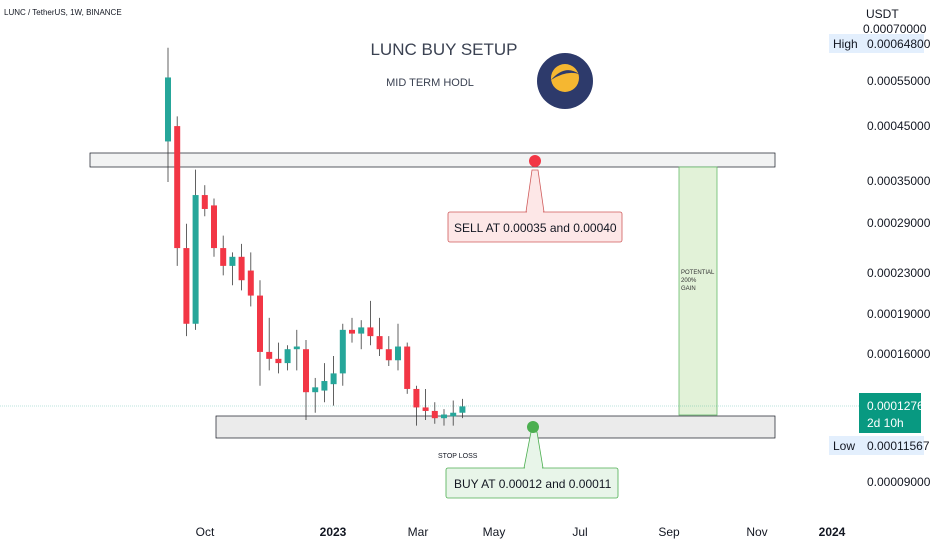 The height and width of the screenshot is (550, 932). Describe the element at coordinates (432, 160) in the screenshot. I see `sell-zone-band` at that location.